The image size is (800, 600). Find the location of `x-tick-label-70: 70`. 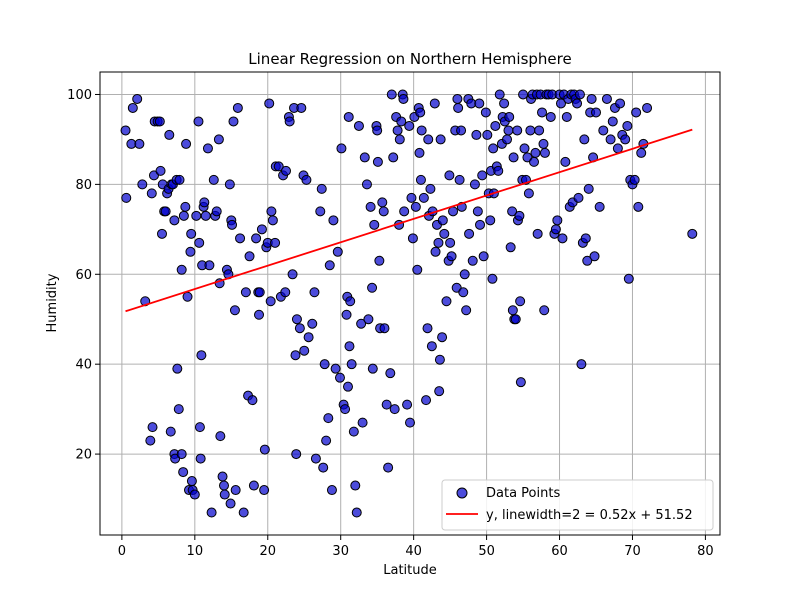

x-tick-label-70: 70 is located at coordinates (632, 551).